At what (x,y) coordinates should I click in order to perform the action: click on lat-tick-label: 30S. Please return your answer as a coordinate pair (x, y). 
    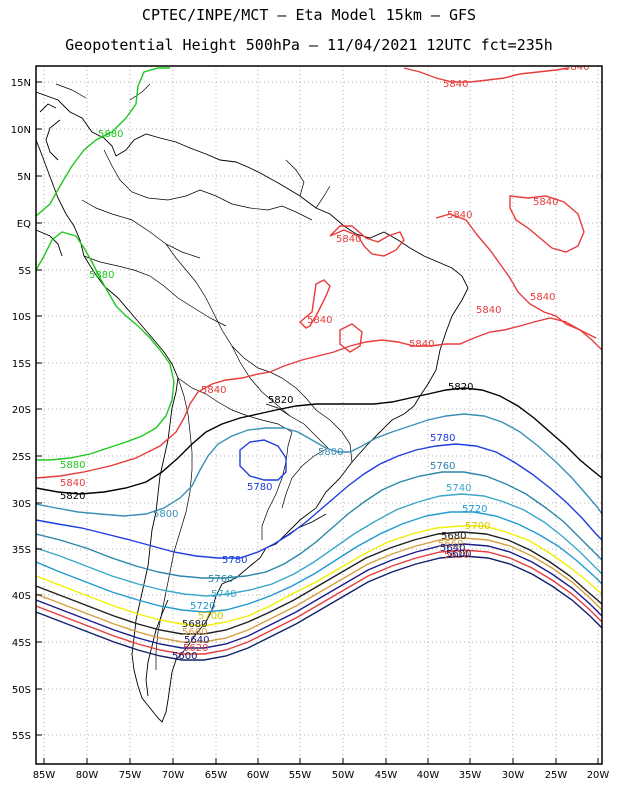
    Looking at the image, I should click on (21, 504).